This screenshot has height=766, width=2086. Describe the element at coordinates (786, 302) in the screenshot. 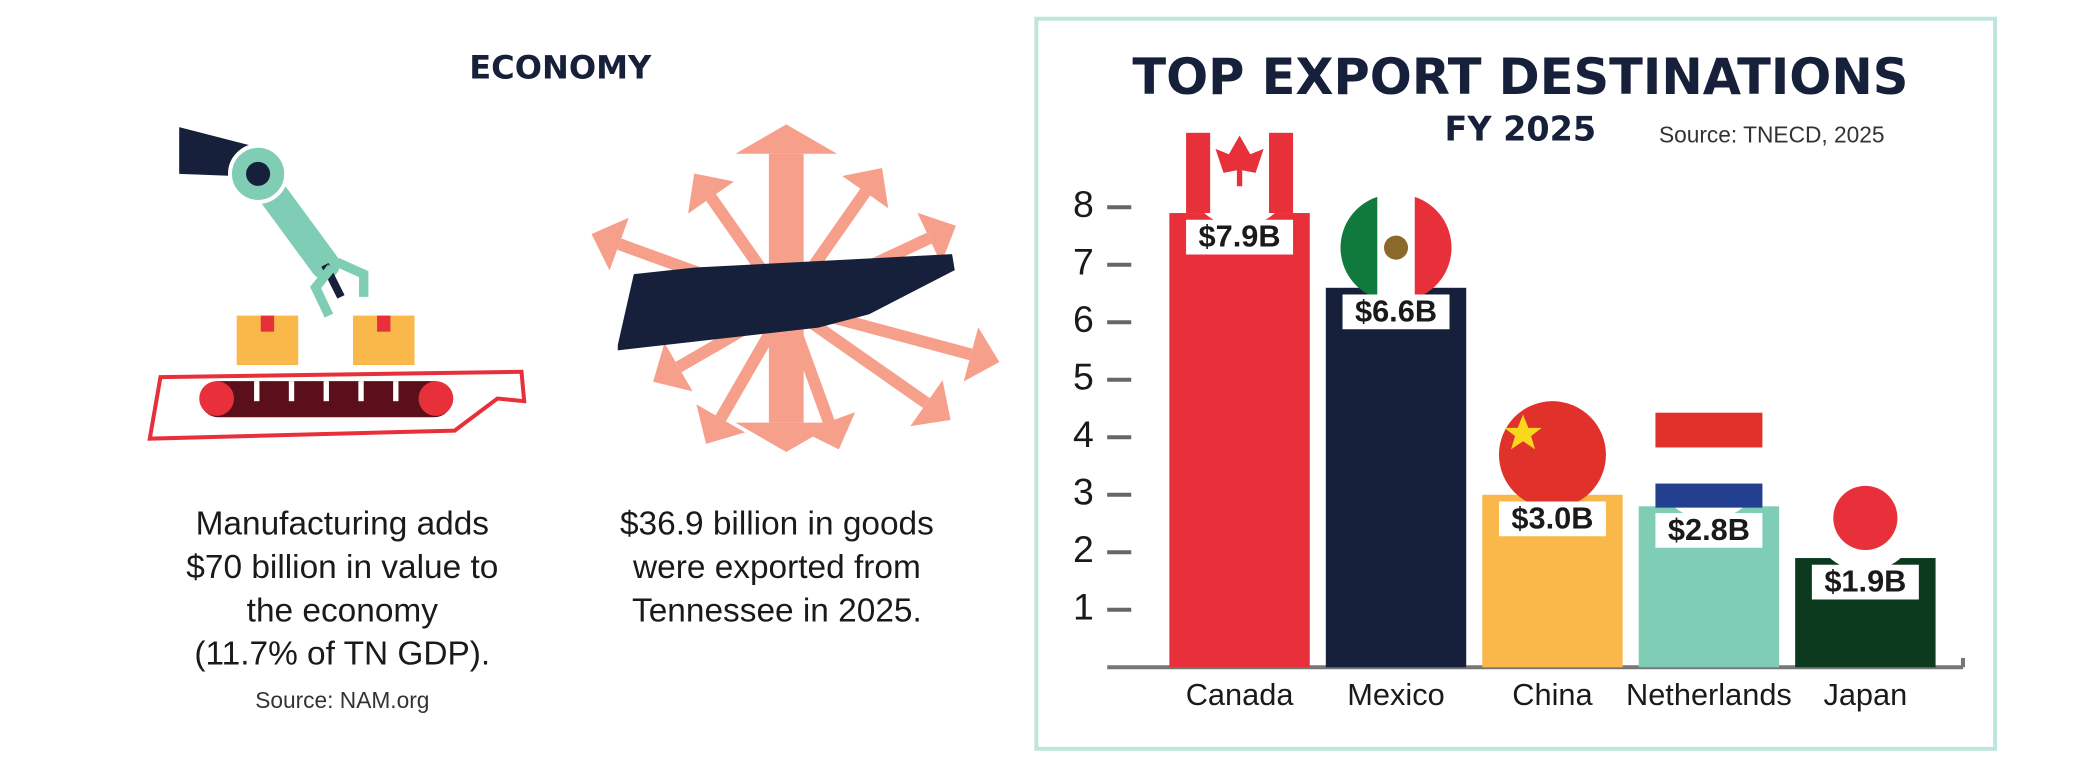

I see `tennessee-shape` at that location.